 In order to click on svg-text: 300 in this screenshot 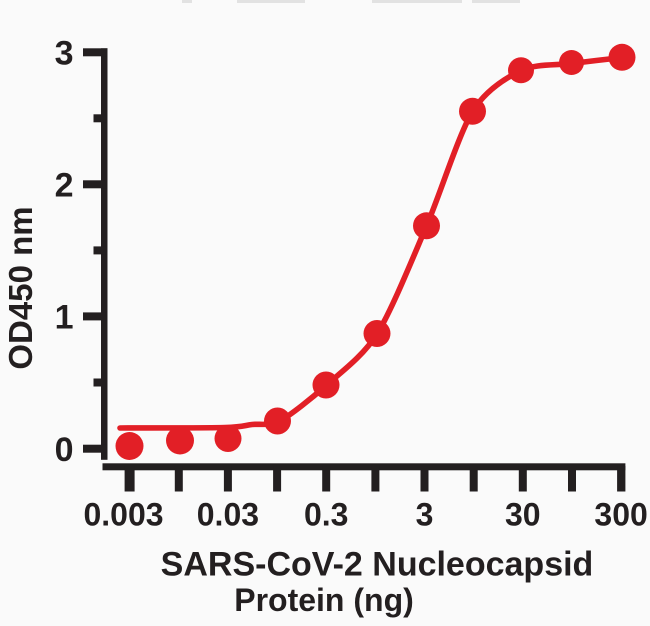, I will do `click(620, 515)`.